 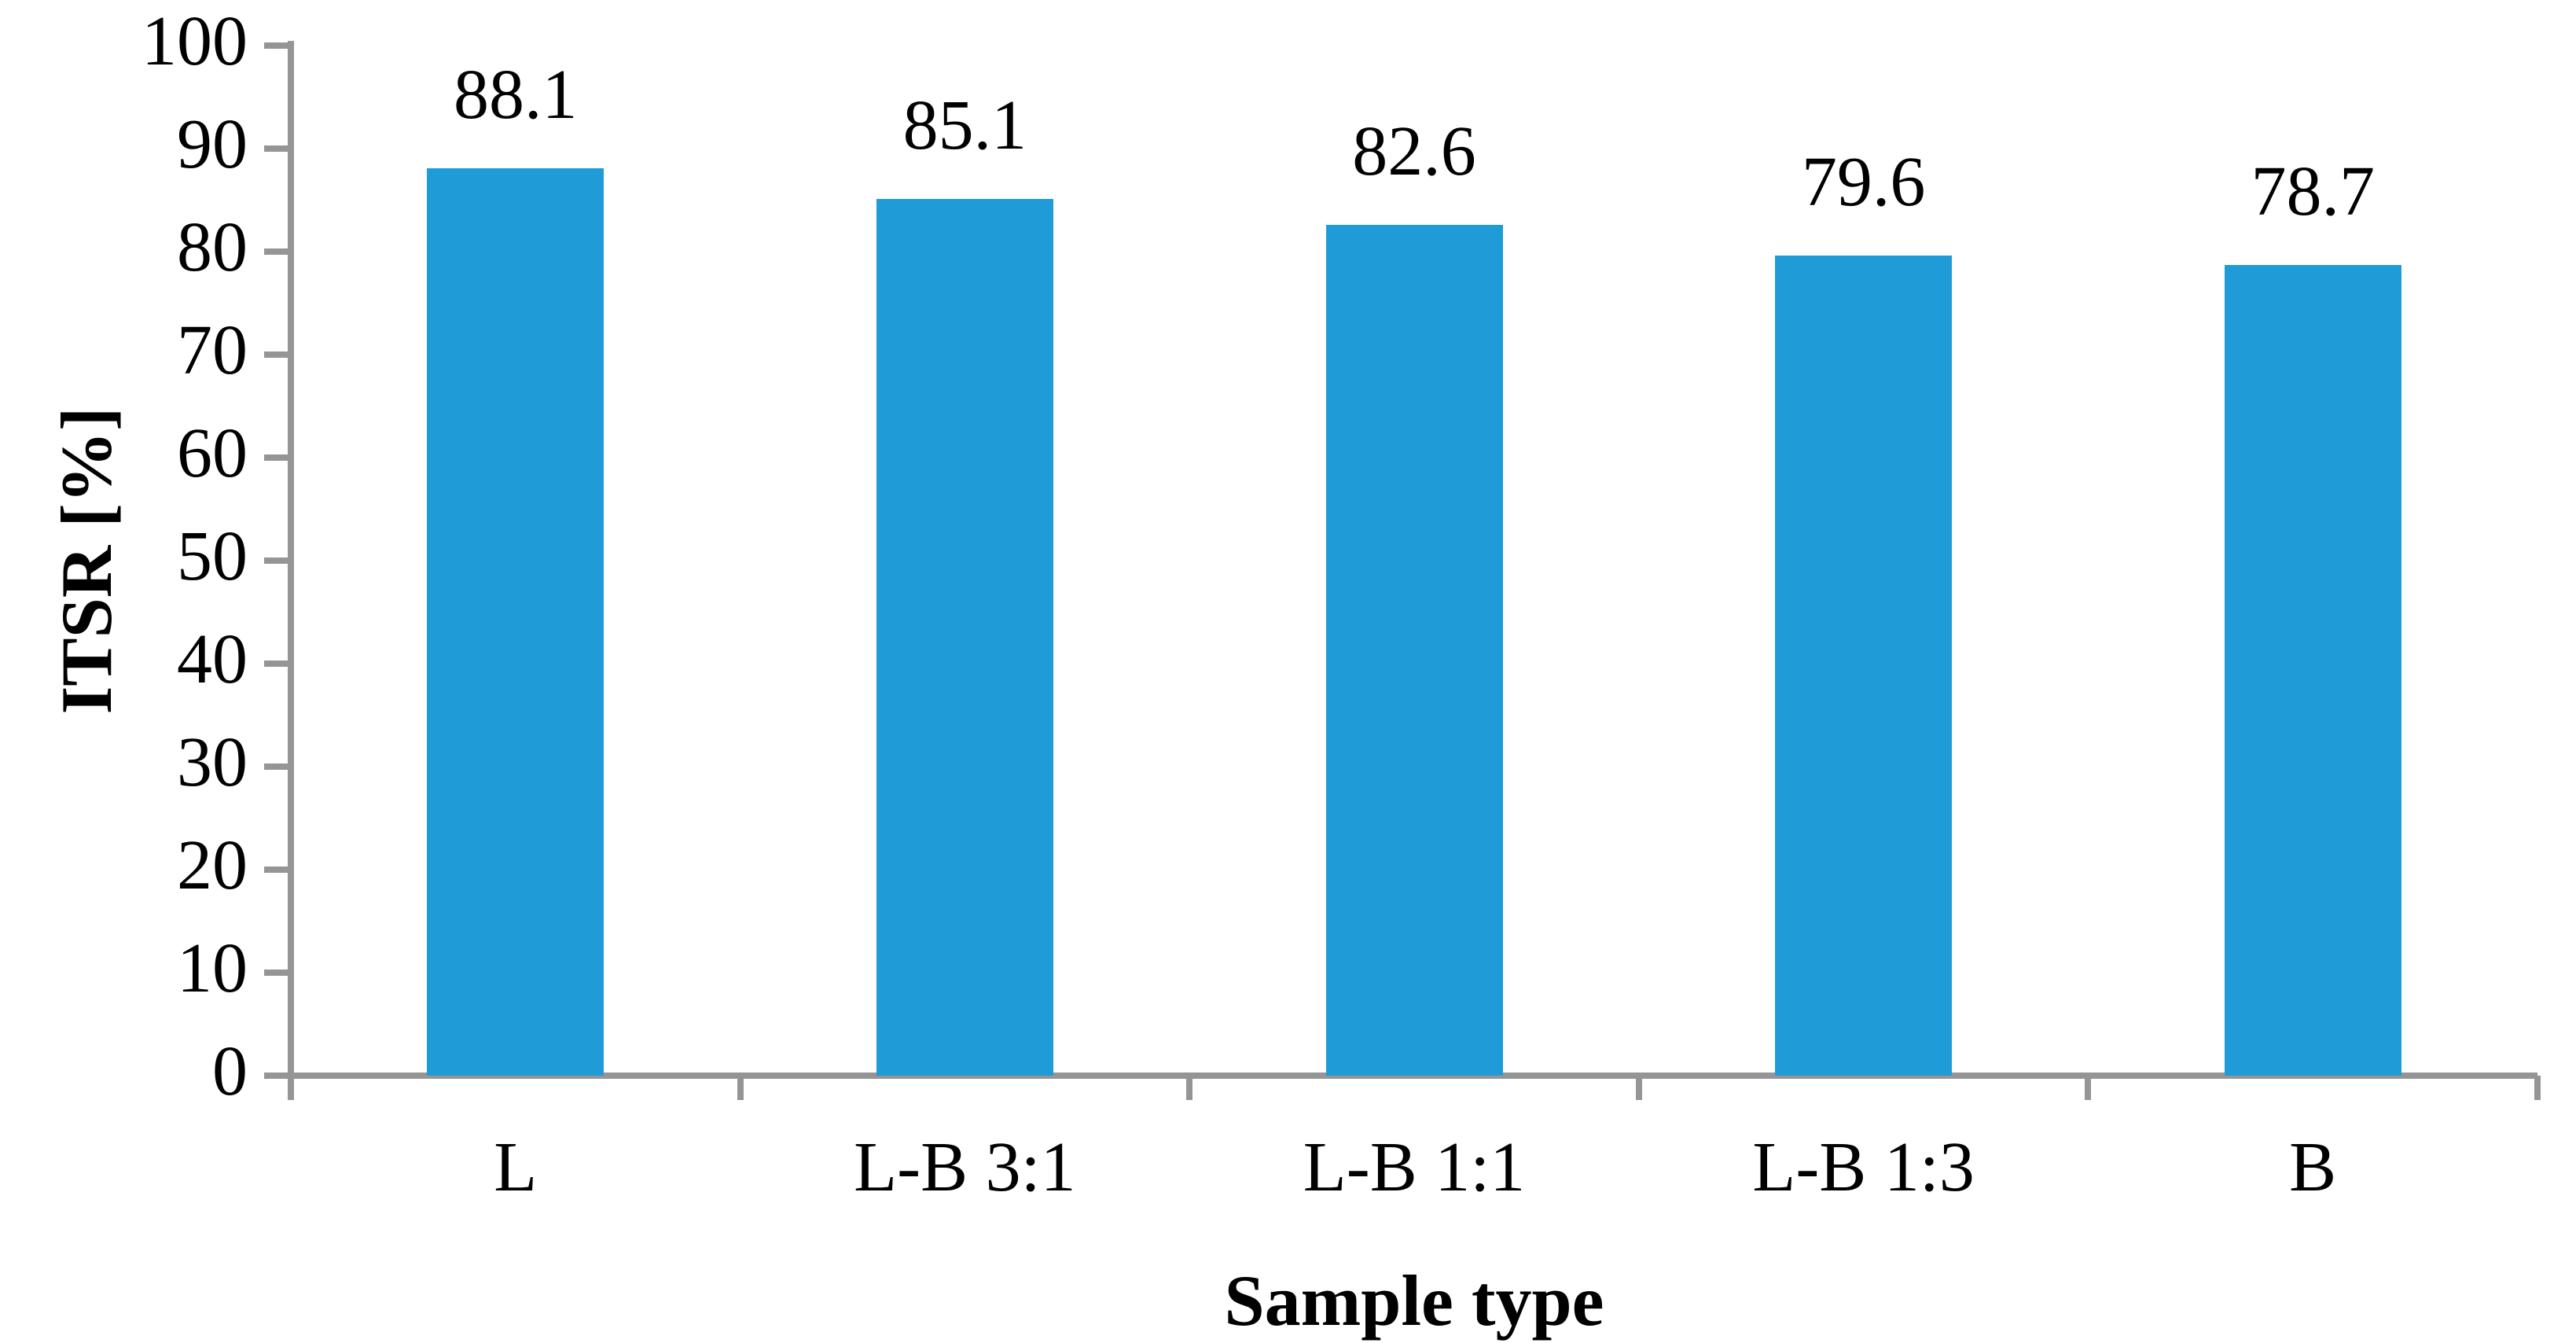 I want to click on category-label-B: B, so click(x=2313, y=1167).